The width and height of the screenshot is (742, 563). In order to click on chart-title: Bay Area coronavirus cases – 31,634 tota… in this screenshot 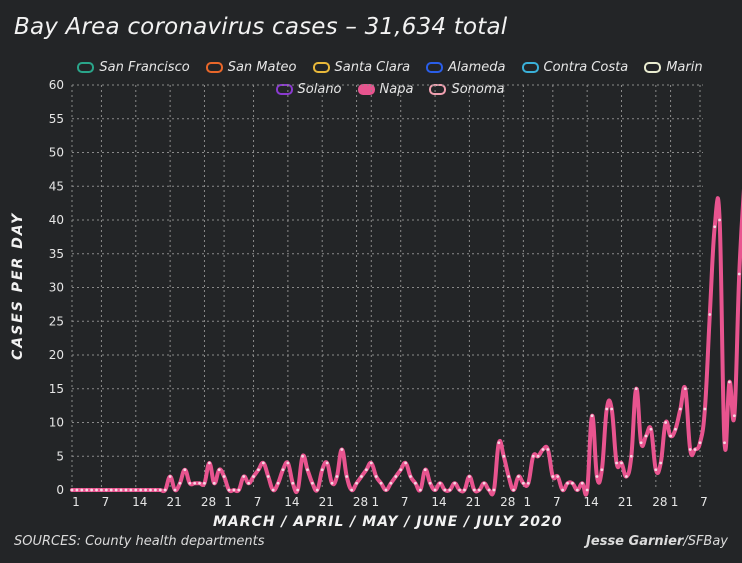, I will do `click(261, 27)`.